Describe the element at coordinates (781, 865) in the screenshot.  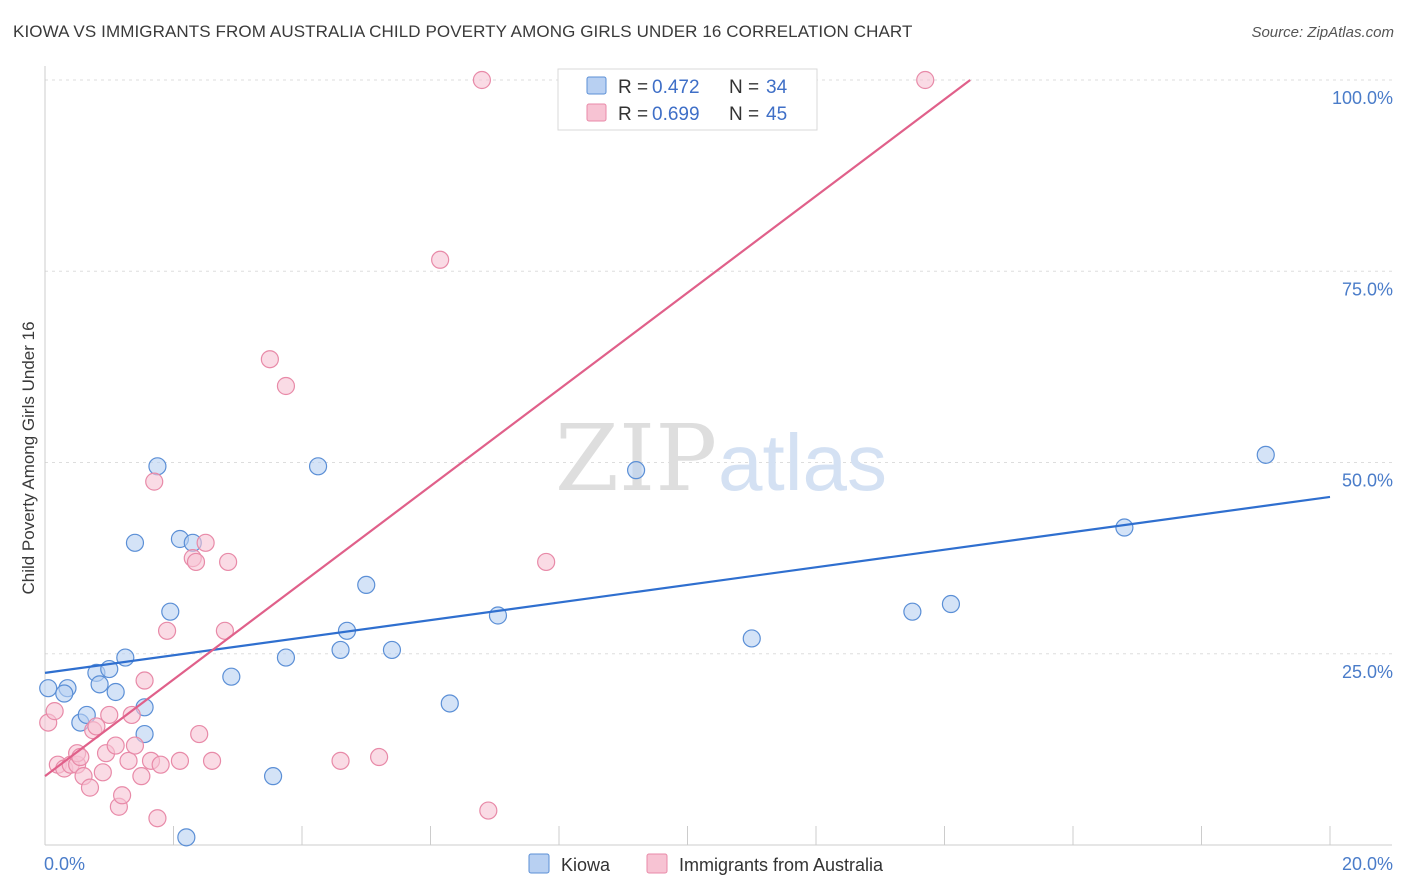
I see `series-legend-australia: Immigrants from Australia` at that location.